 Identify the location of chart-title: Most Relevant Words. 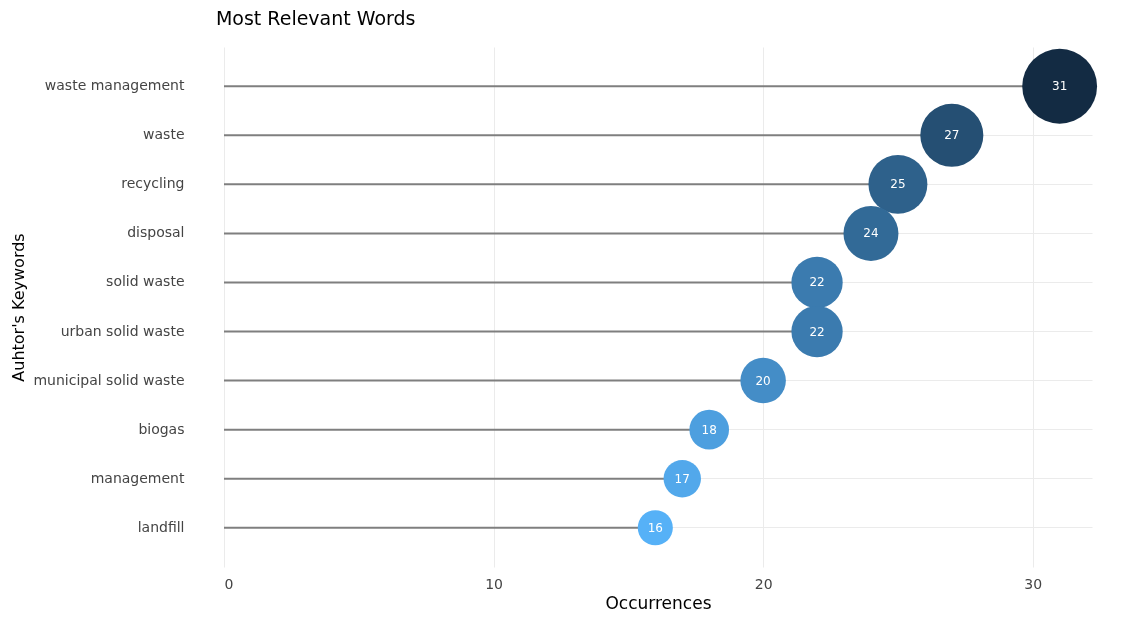
(315, 18).